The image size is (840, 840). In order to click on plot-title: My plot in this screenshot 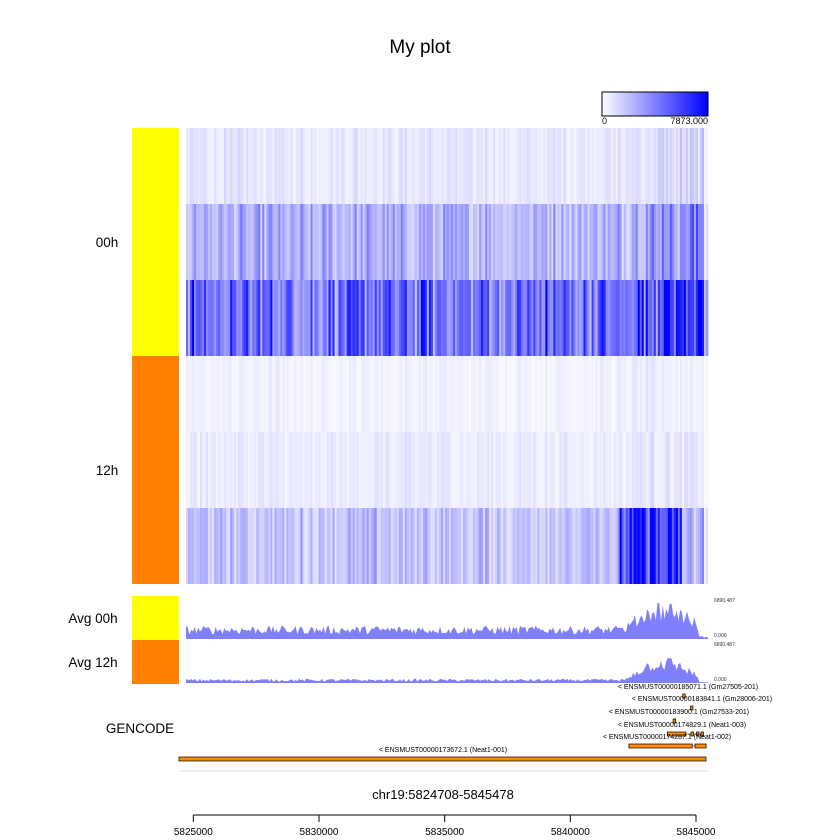, I will do `click(420, 47)`.